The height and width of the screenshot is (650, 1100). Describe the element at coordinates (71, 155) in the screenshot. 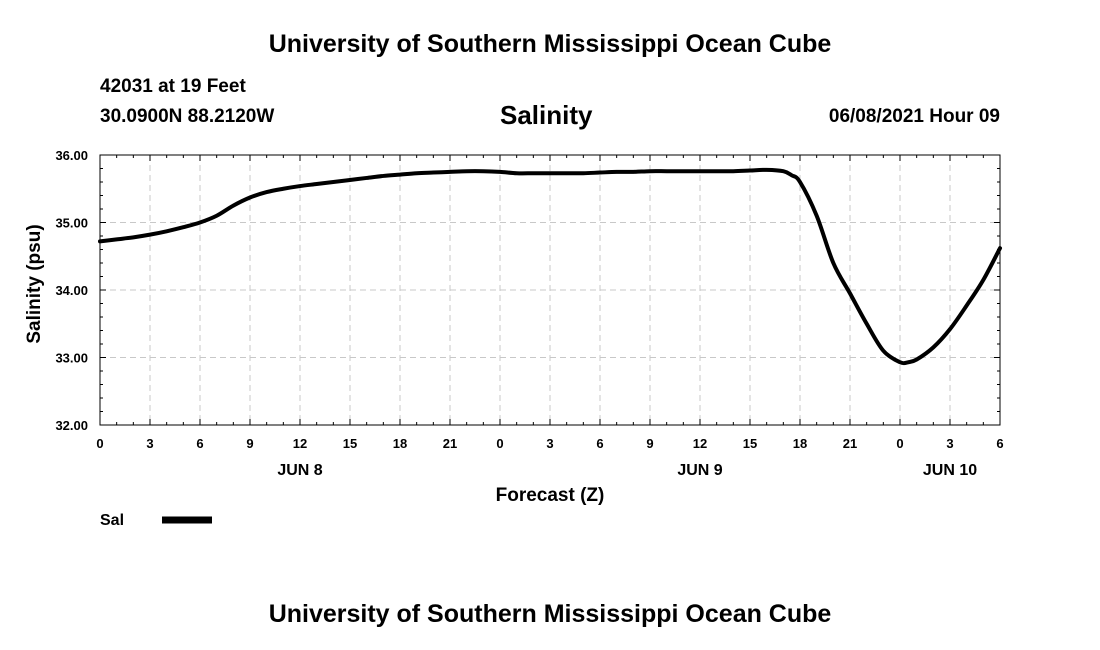

I see `y-tick-label: 36.00` at that location.